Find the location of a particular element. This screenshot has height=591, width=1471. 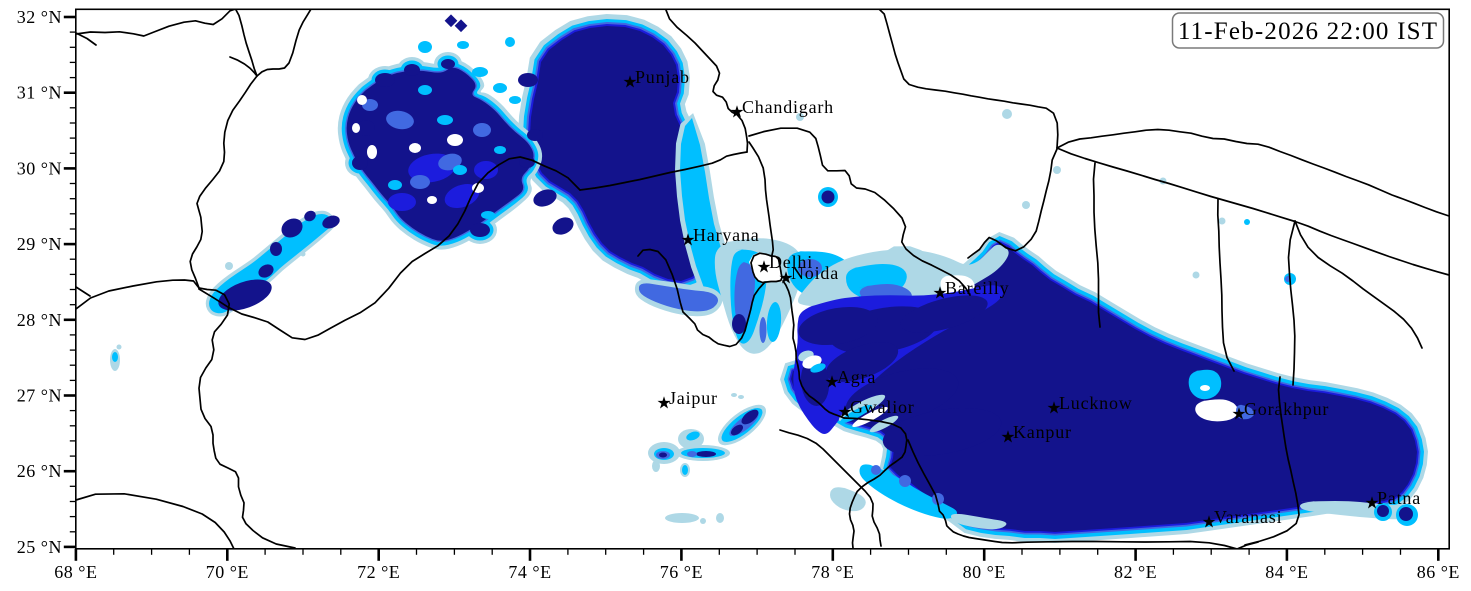

svg-text: 26 °N is located at coordinates (39, 471).